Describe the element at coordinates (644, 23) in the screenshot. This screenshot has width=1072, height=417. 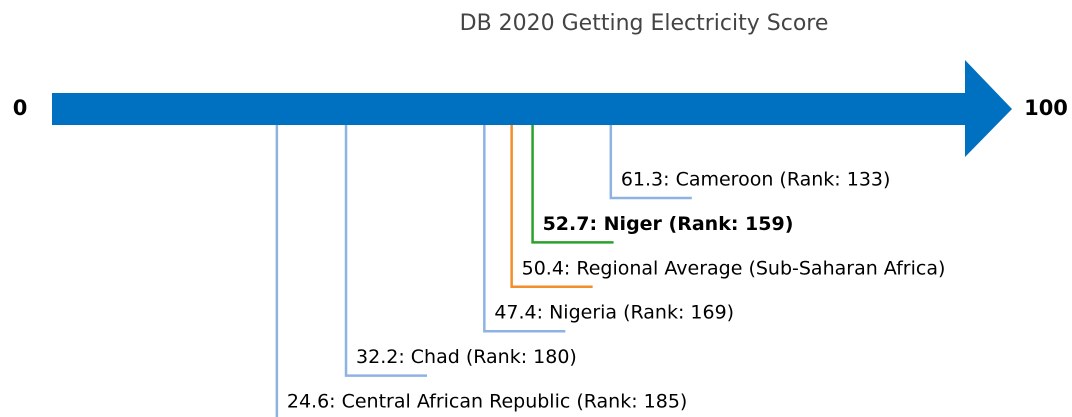
I see `chart-title: DB 2020 Getting Electricity Score` at that location.